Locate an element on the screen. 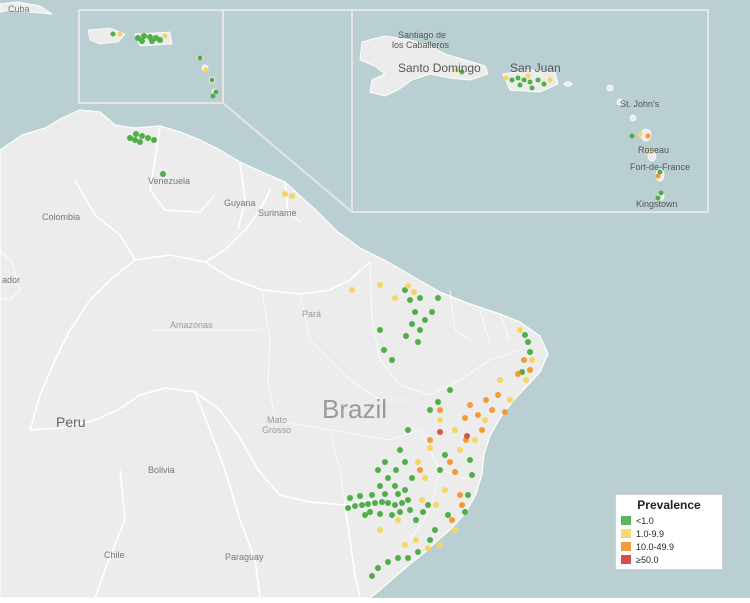  legend-item: <1.0 is located at coordinates (671, 520).